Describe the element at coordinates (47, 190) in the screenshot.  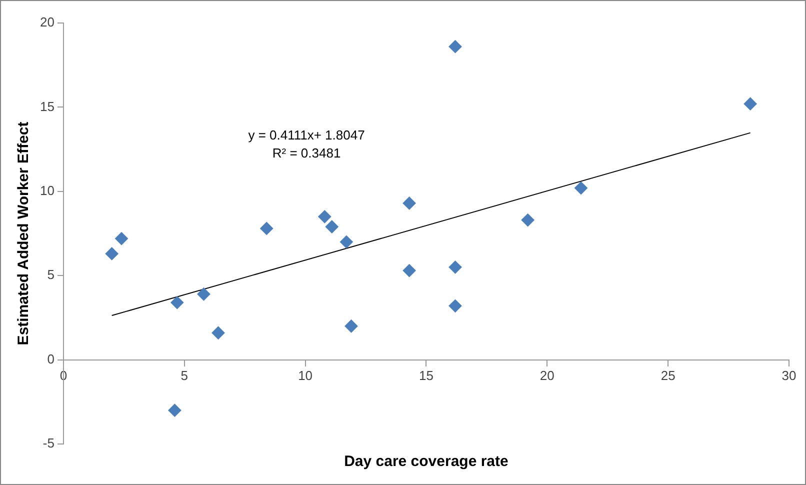
I see `y-tick-label: 10` at that location.